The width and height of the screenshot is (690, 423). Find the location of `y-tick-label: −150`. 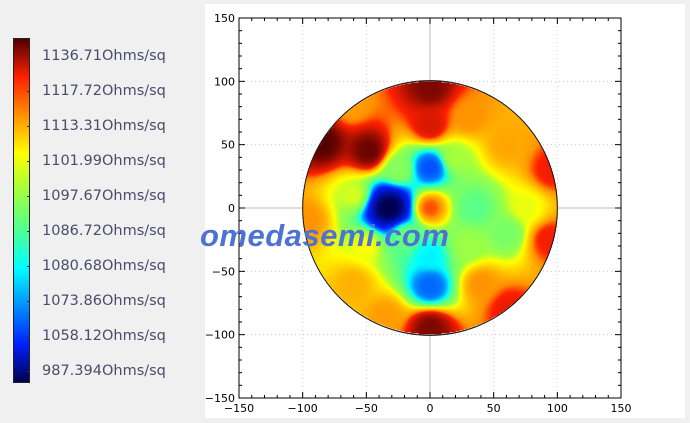

y-tick-label: −150 is located at coordinates (220, 398).